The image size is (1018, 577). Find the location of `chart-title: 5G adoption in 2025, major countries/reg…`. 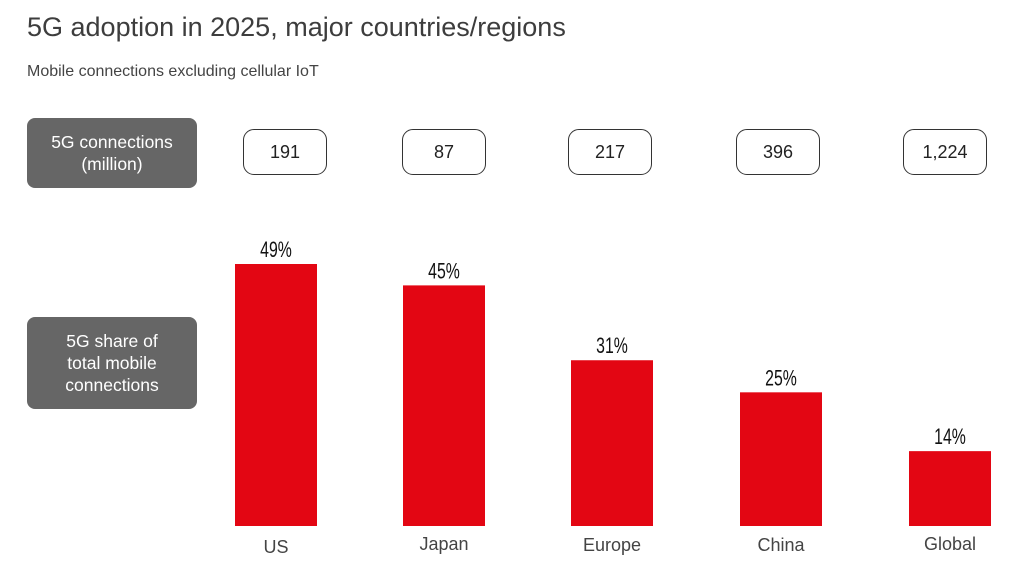

chart-title: 5G adoption in 2025, major countries/reg… is located at coordinates (296, 27).